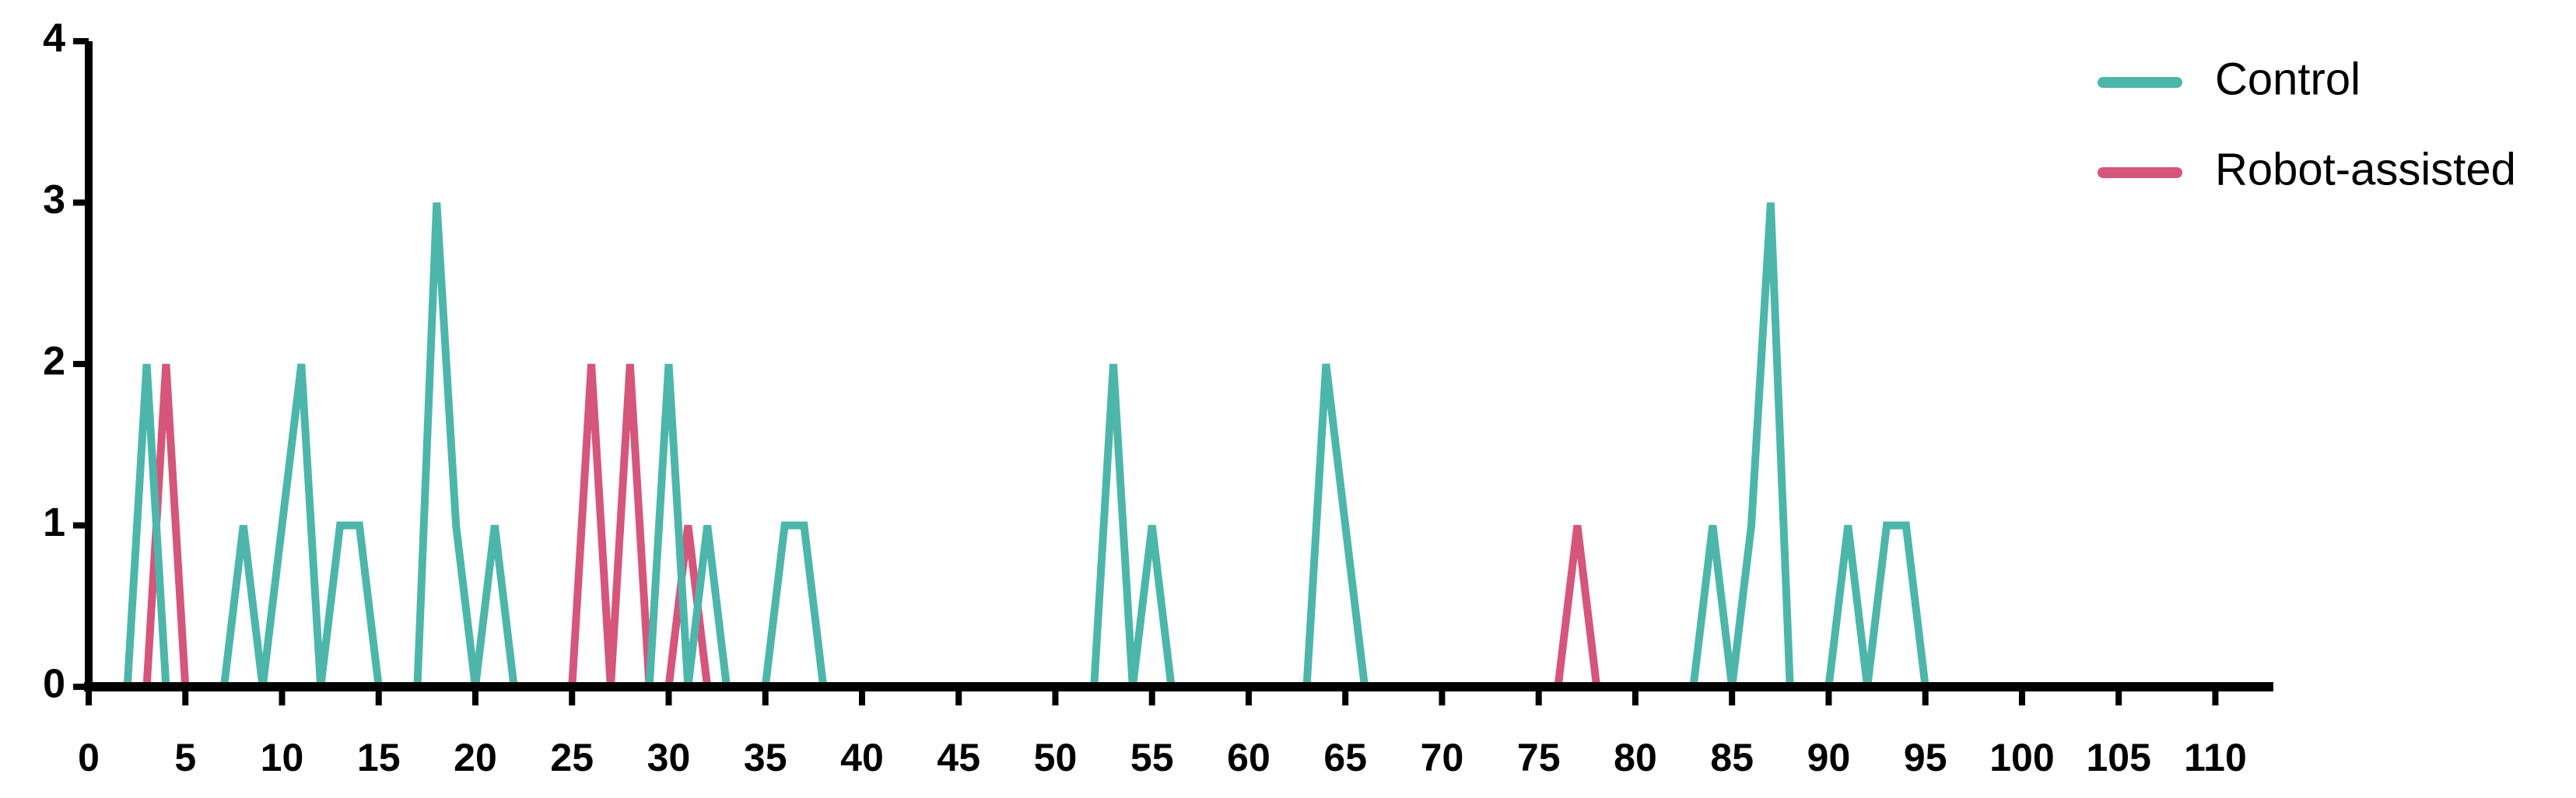 This screenshot has width=2576, height=798. I want to click on x-tick-label: 95, so click(1925, 757).